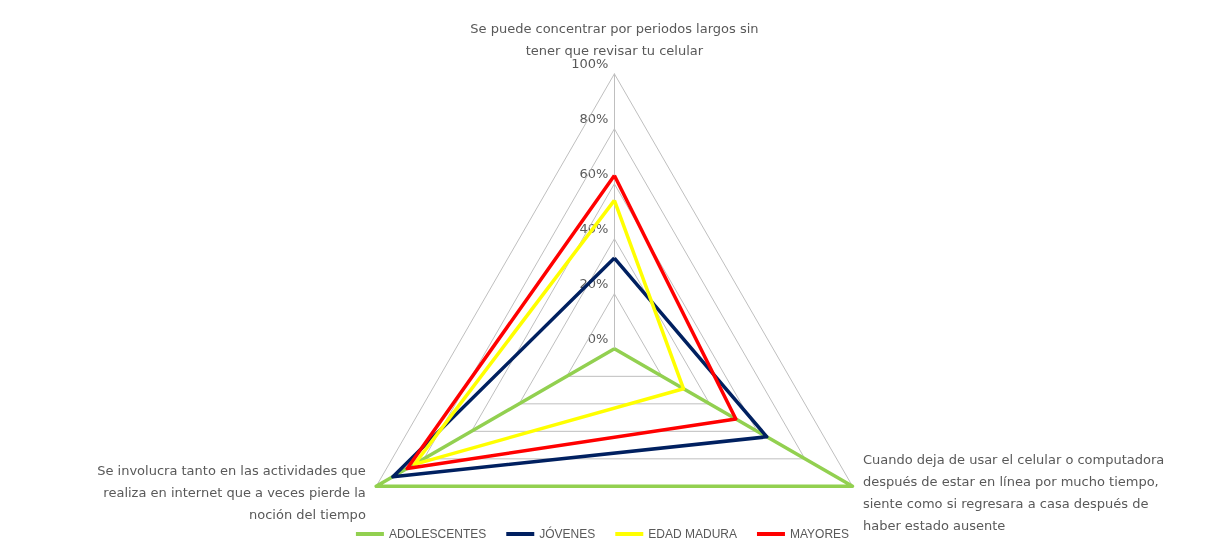  What do you see at coordinates (594, 174) in the screenshot?
I see `y-tick-label: 60%` at bounding box center [594, 174].